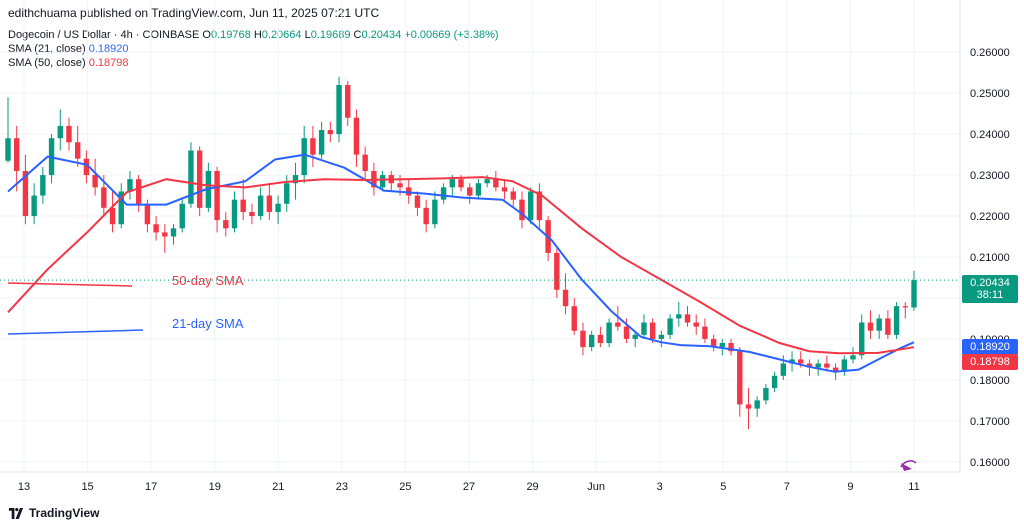 This screenshot has width=1024, height=528. I want to click on time-tick-label: 23, so click(342, 487).